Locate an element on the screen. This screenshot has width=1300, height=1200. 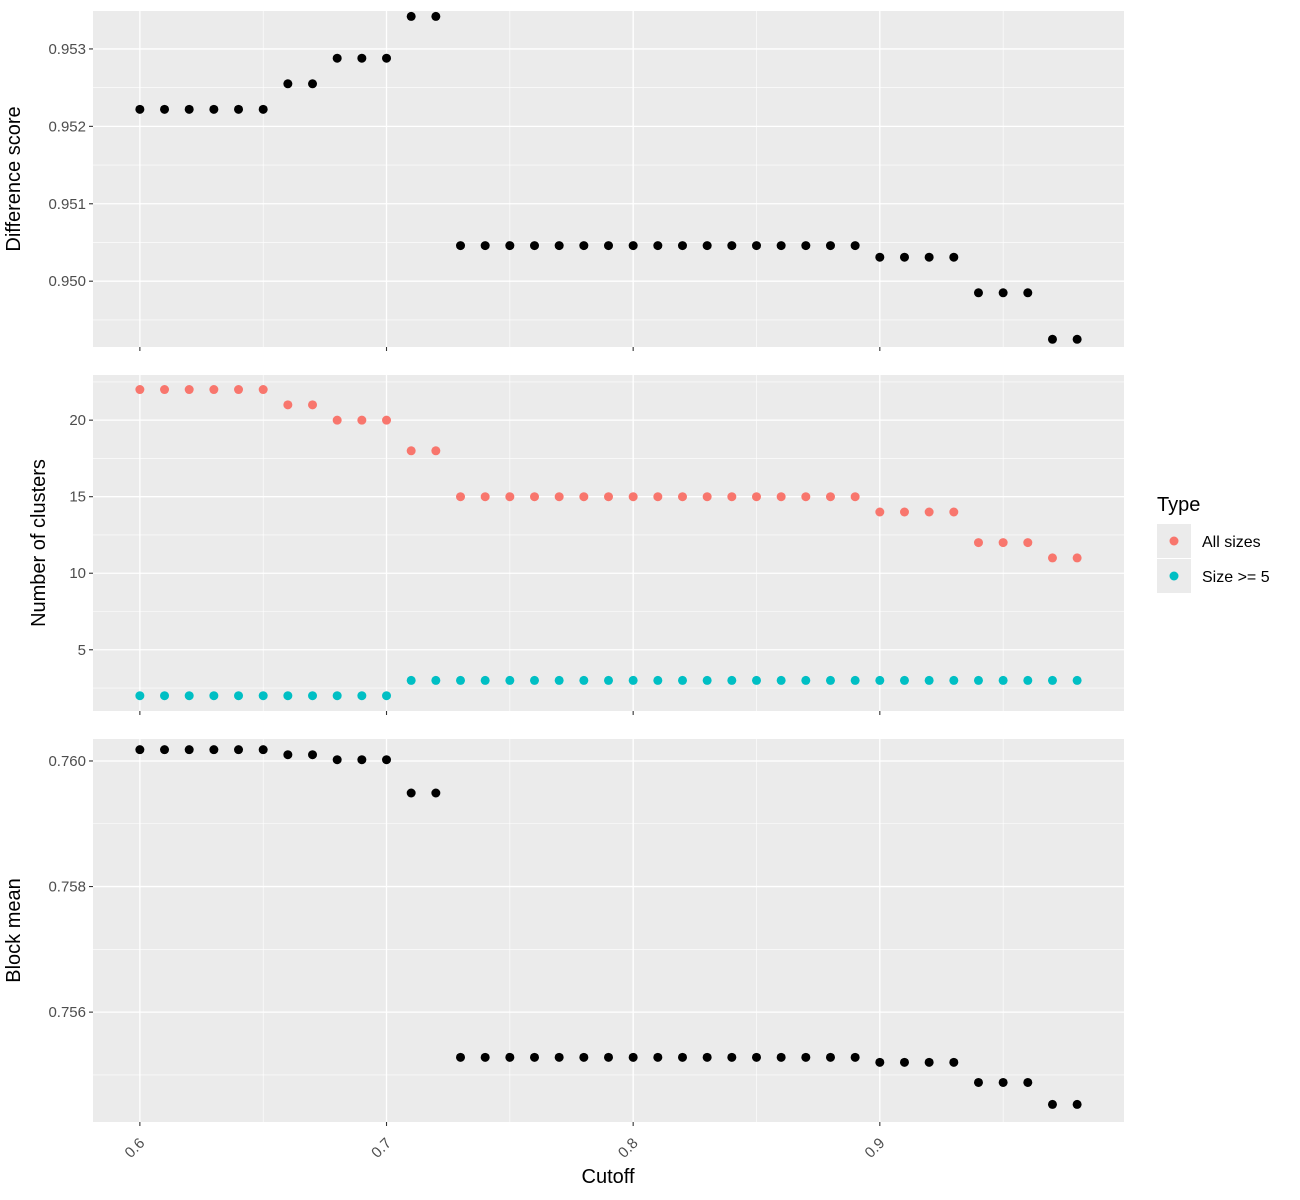
y-tick-label: 15 is located at coordinates (77, 497).